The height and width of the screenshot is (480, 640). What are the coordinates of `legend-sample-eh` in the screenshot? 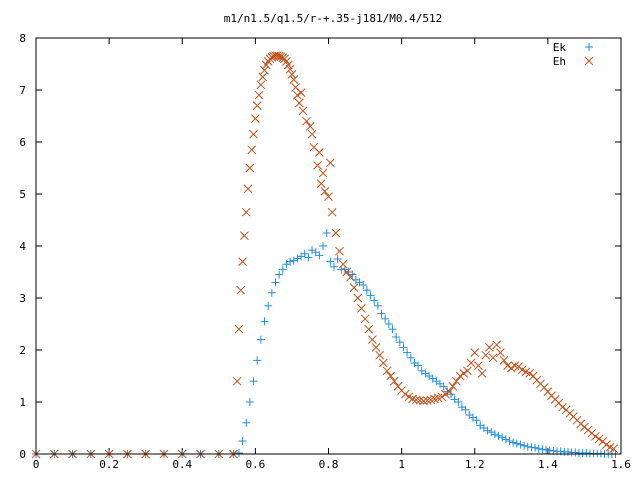 It's located at (589, 61).